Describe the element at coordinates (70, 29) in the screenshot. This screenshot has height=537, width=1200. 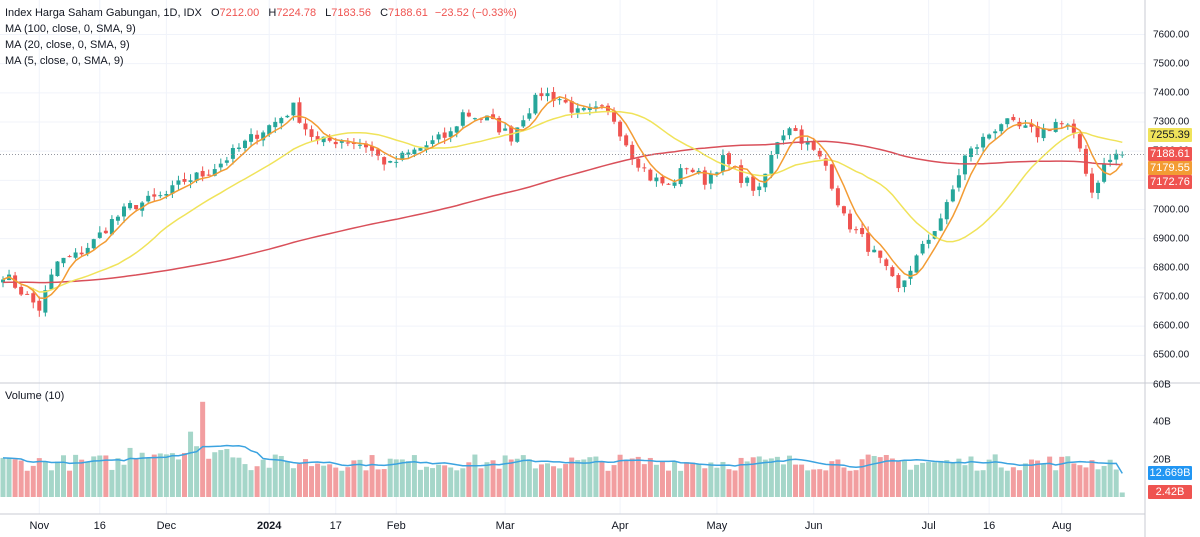
I see `ma100-legend: MA (100, close, 0, SMA, 9)` at that location.